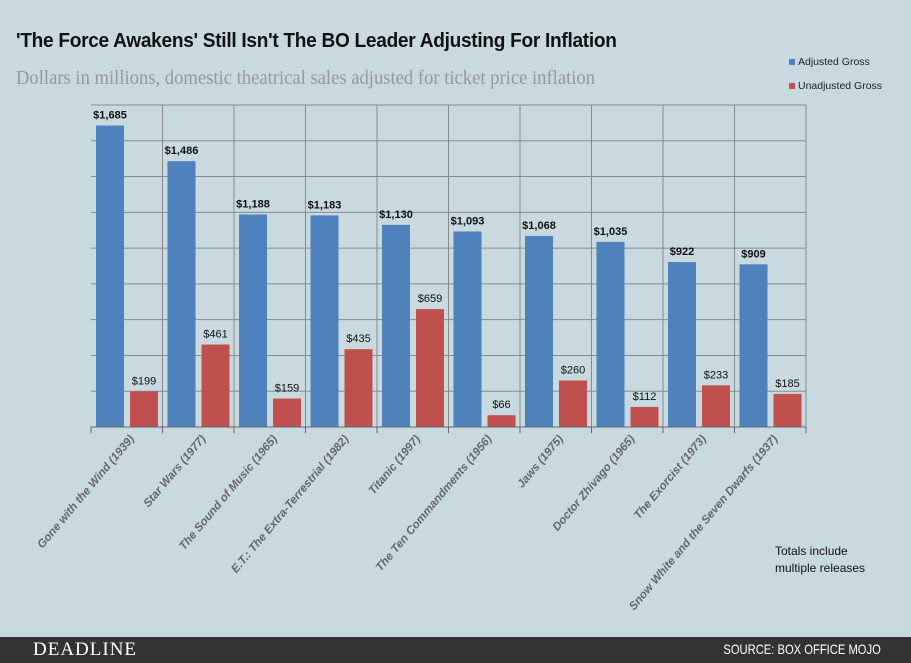 The height and width of the screenshot is (663, 911). Describe the element at coordinates (215, 335) in the screenshot. I see `data-label: $461` at that location.